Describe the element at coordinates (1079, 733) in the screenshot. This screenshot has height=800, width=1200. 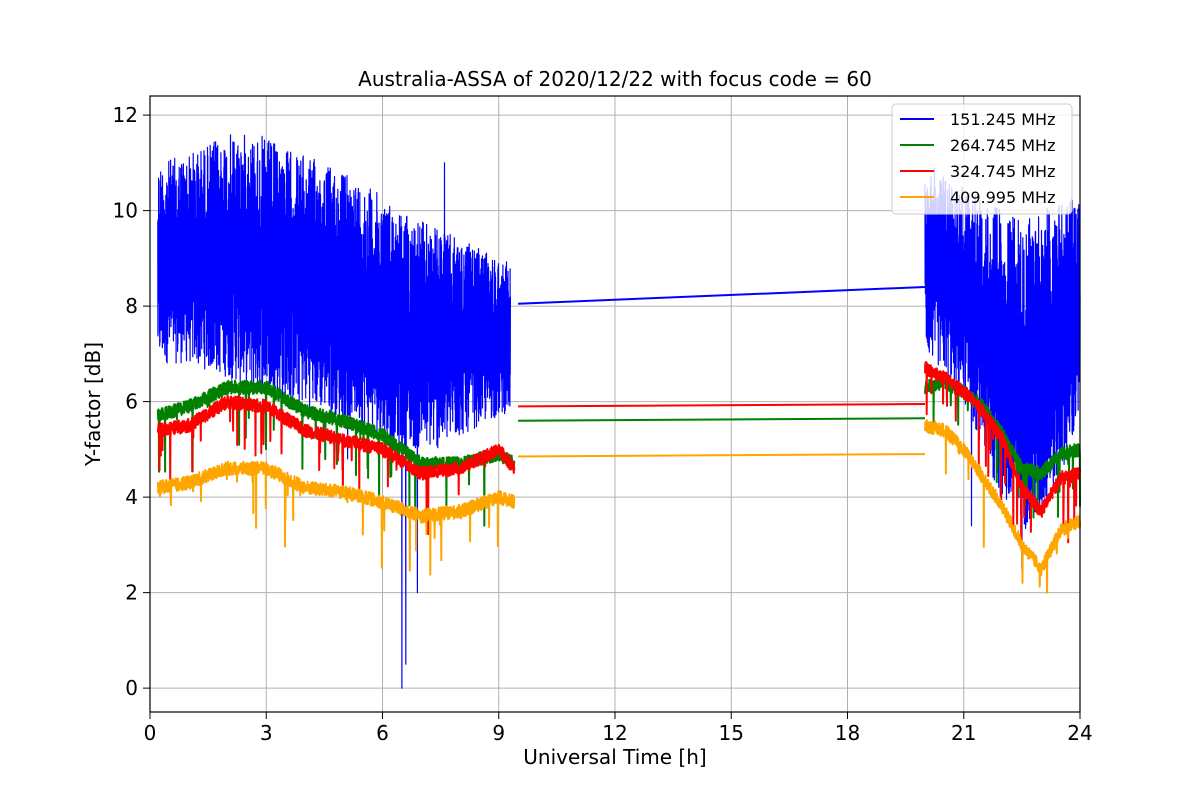
I see `x-tick-label: 24` at that location.